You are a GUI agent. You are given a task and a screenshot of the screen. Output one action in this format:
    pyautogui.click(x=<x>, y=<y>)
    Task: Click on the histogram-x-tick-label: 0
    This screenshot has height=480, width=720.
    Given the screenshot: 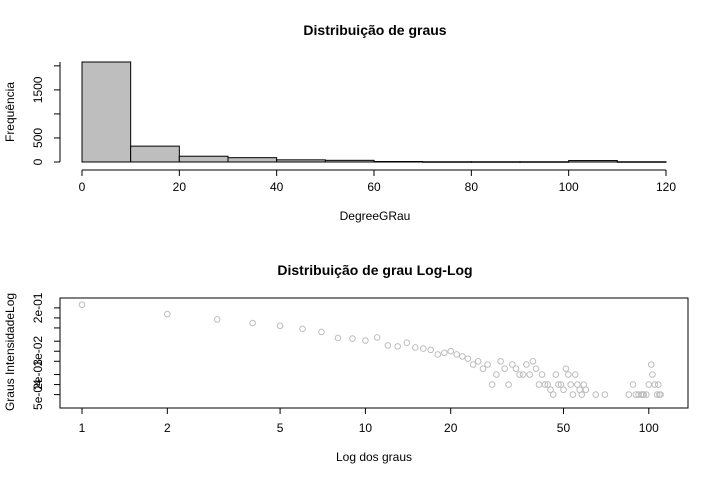 What is the action you would take?
    pyautogui.click(x=82, y=187)
    